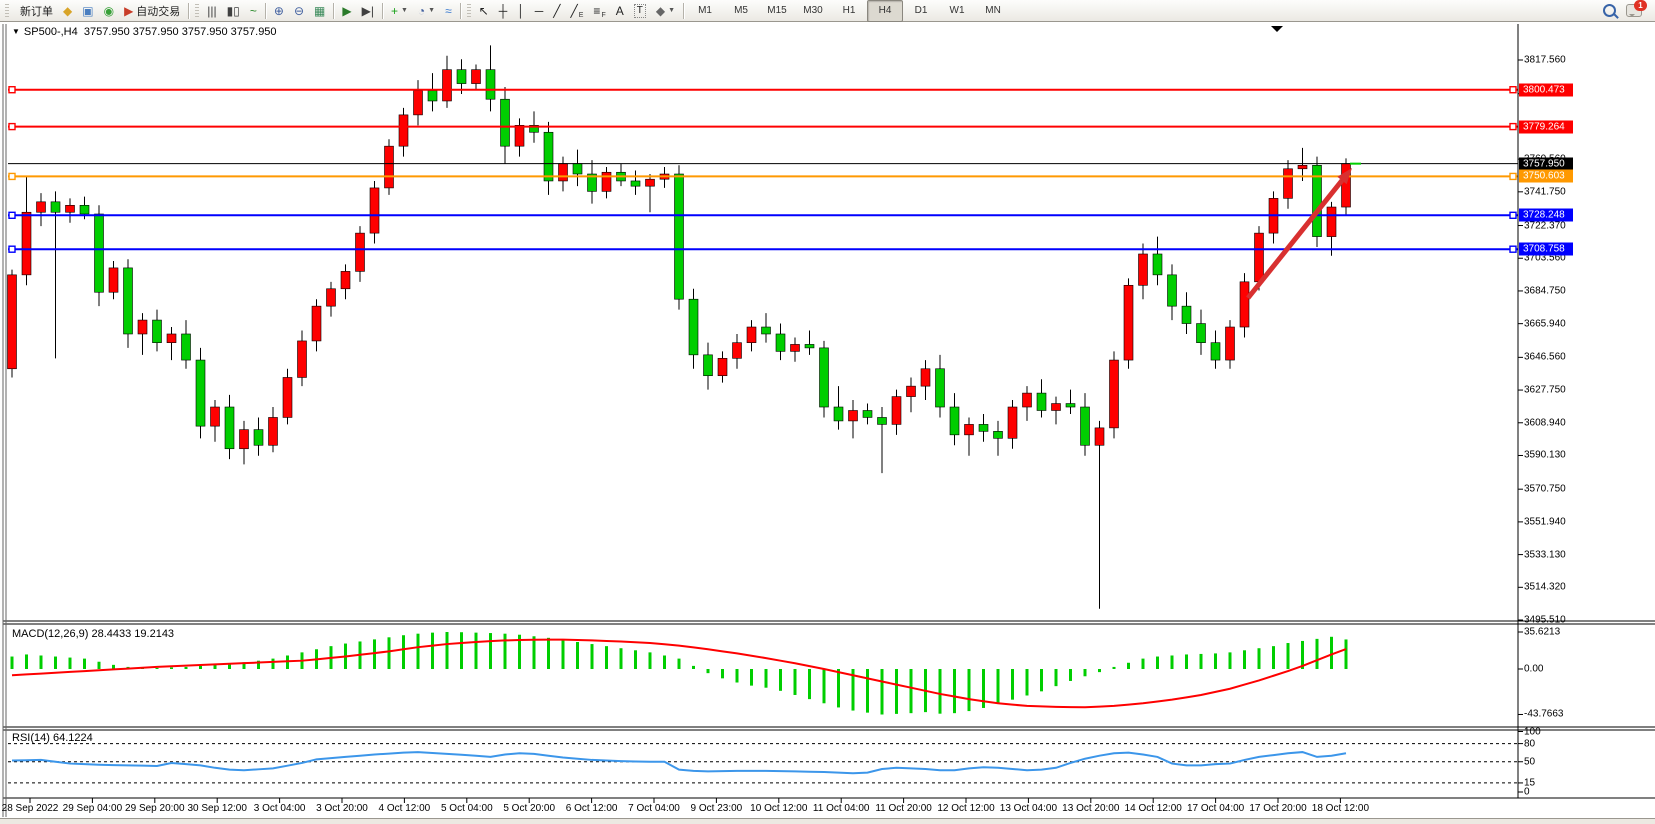 This screenshot has width=1655, height=824. What do you see at coordinates (741, 10) in the screenshot?
I see `timeframe-m5-button: M5` at bounding box center [741, 10].